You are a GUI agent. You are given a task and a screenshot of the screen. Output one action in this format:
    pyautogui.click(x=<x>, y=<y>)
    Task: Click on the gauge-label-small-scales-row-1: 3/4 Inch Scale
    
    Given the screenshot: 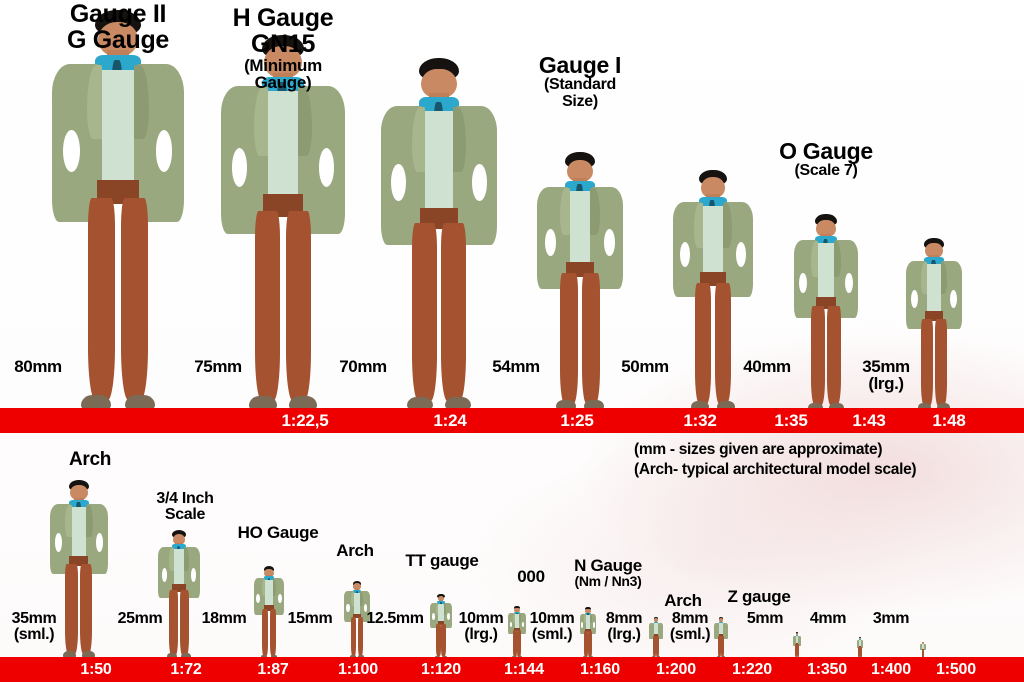 What is the action you would take?
    pyautogui.click(x=185, y=507)
    